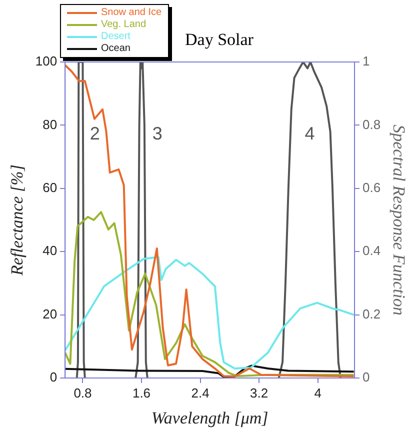 The height and width of the screenshot is (437, 416). Describe the element at coordinates (200, 392) in the screenshot. I see `x-tick-label: 2.4` at that location.